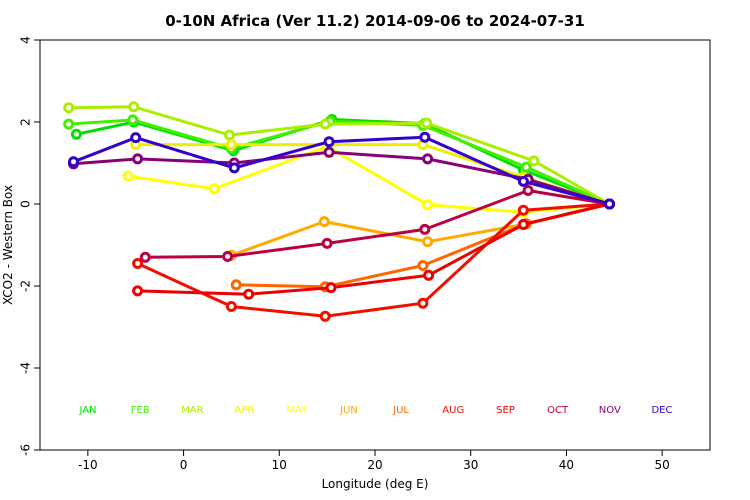 The image size is (750, 500). What do you see at coordinates (87, 410) in the screenshot?
I see `legend-entry-jan: JAN` at bounding box center [87, 410].